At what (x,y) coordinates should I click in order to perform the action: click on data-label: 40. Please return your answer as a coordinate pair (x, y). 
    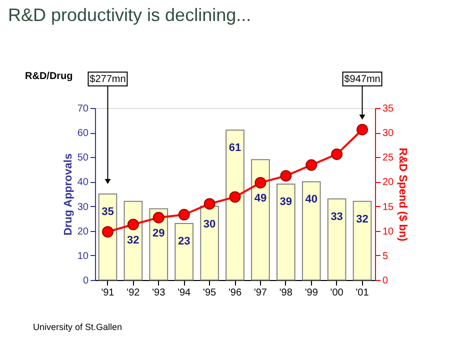
    Looking at the image, I should click on (311, 200).